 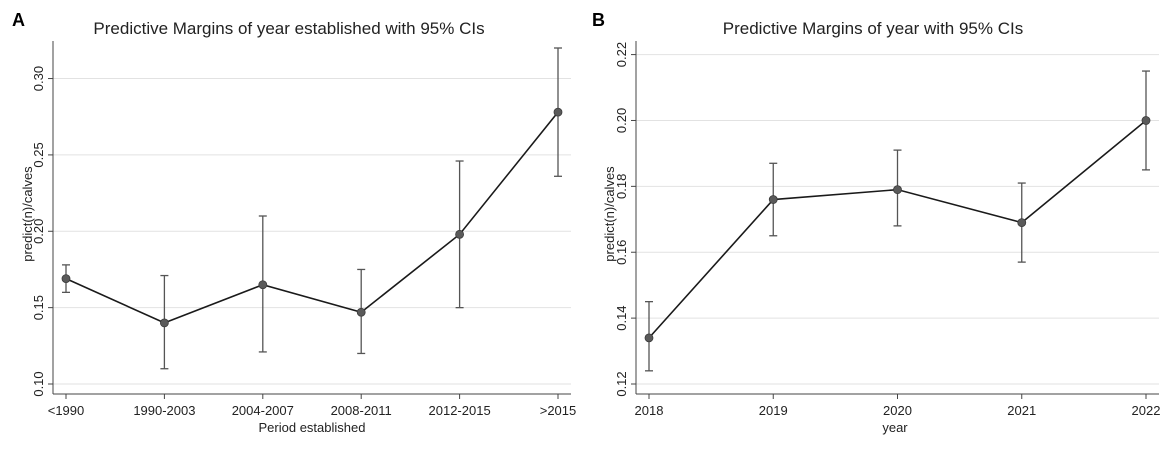 What do you see at coordinates (621, 383) in the screenshot?
I see `panel-b-y-tick-label: 0.12` at bounding box center [621, 383].